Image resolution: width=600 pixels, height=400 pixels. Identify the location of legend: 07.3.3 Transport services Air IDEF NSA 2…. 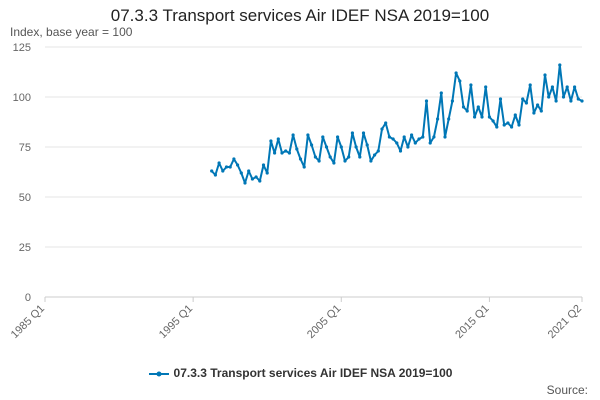
(300, 373).